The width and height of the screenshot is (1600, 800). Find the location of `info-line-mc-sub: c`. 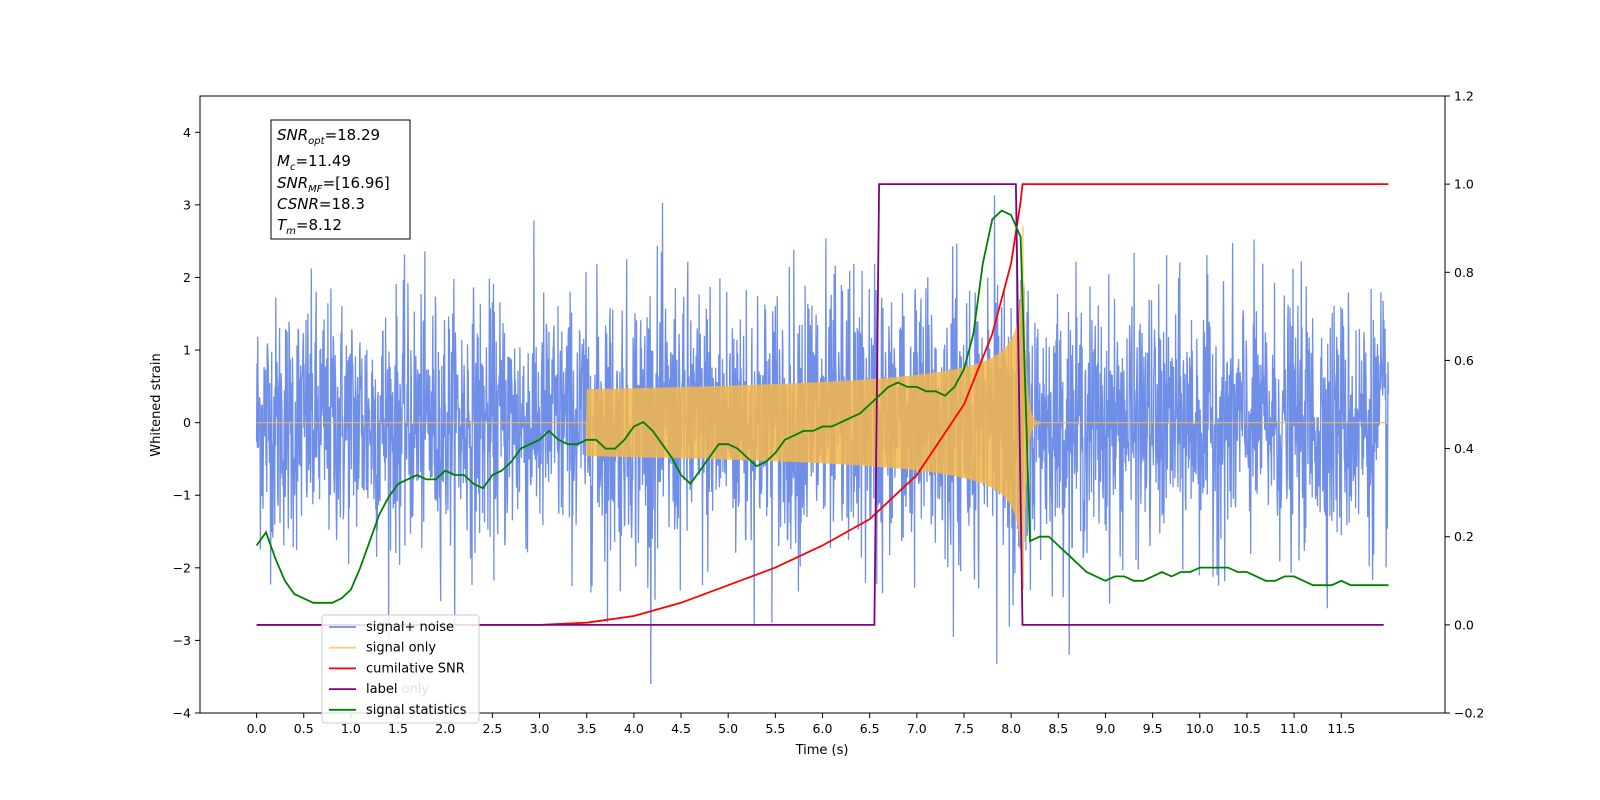

info-line-mc-sub: c is located at coordinates (293, 167).